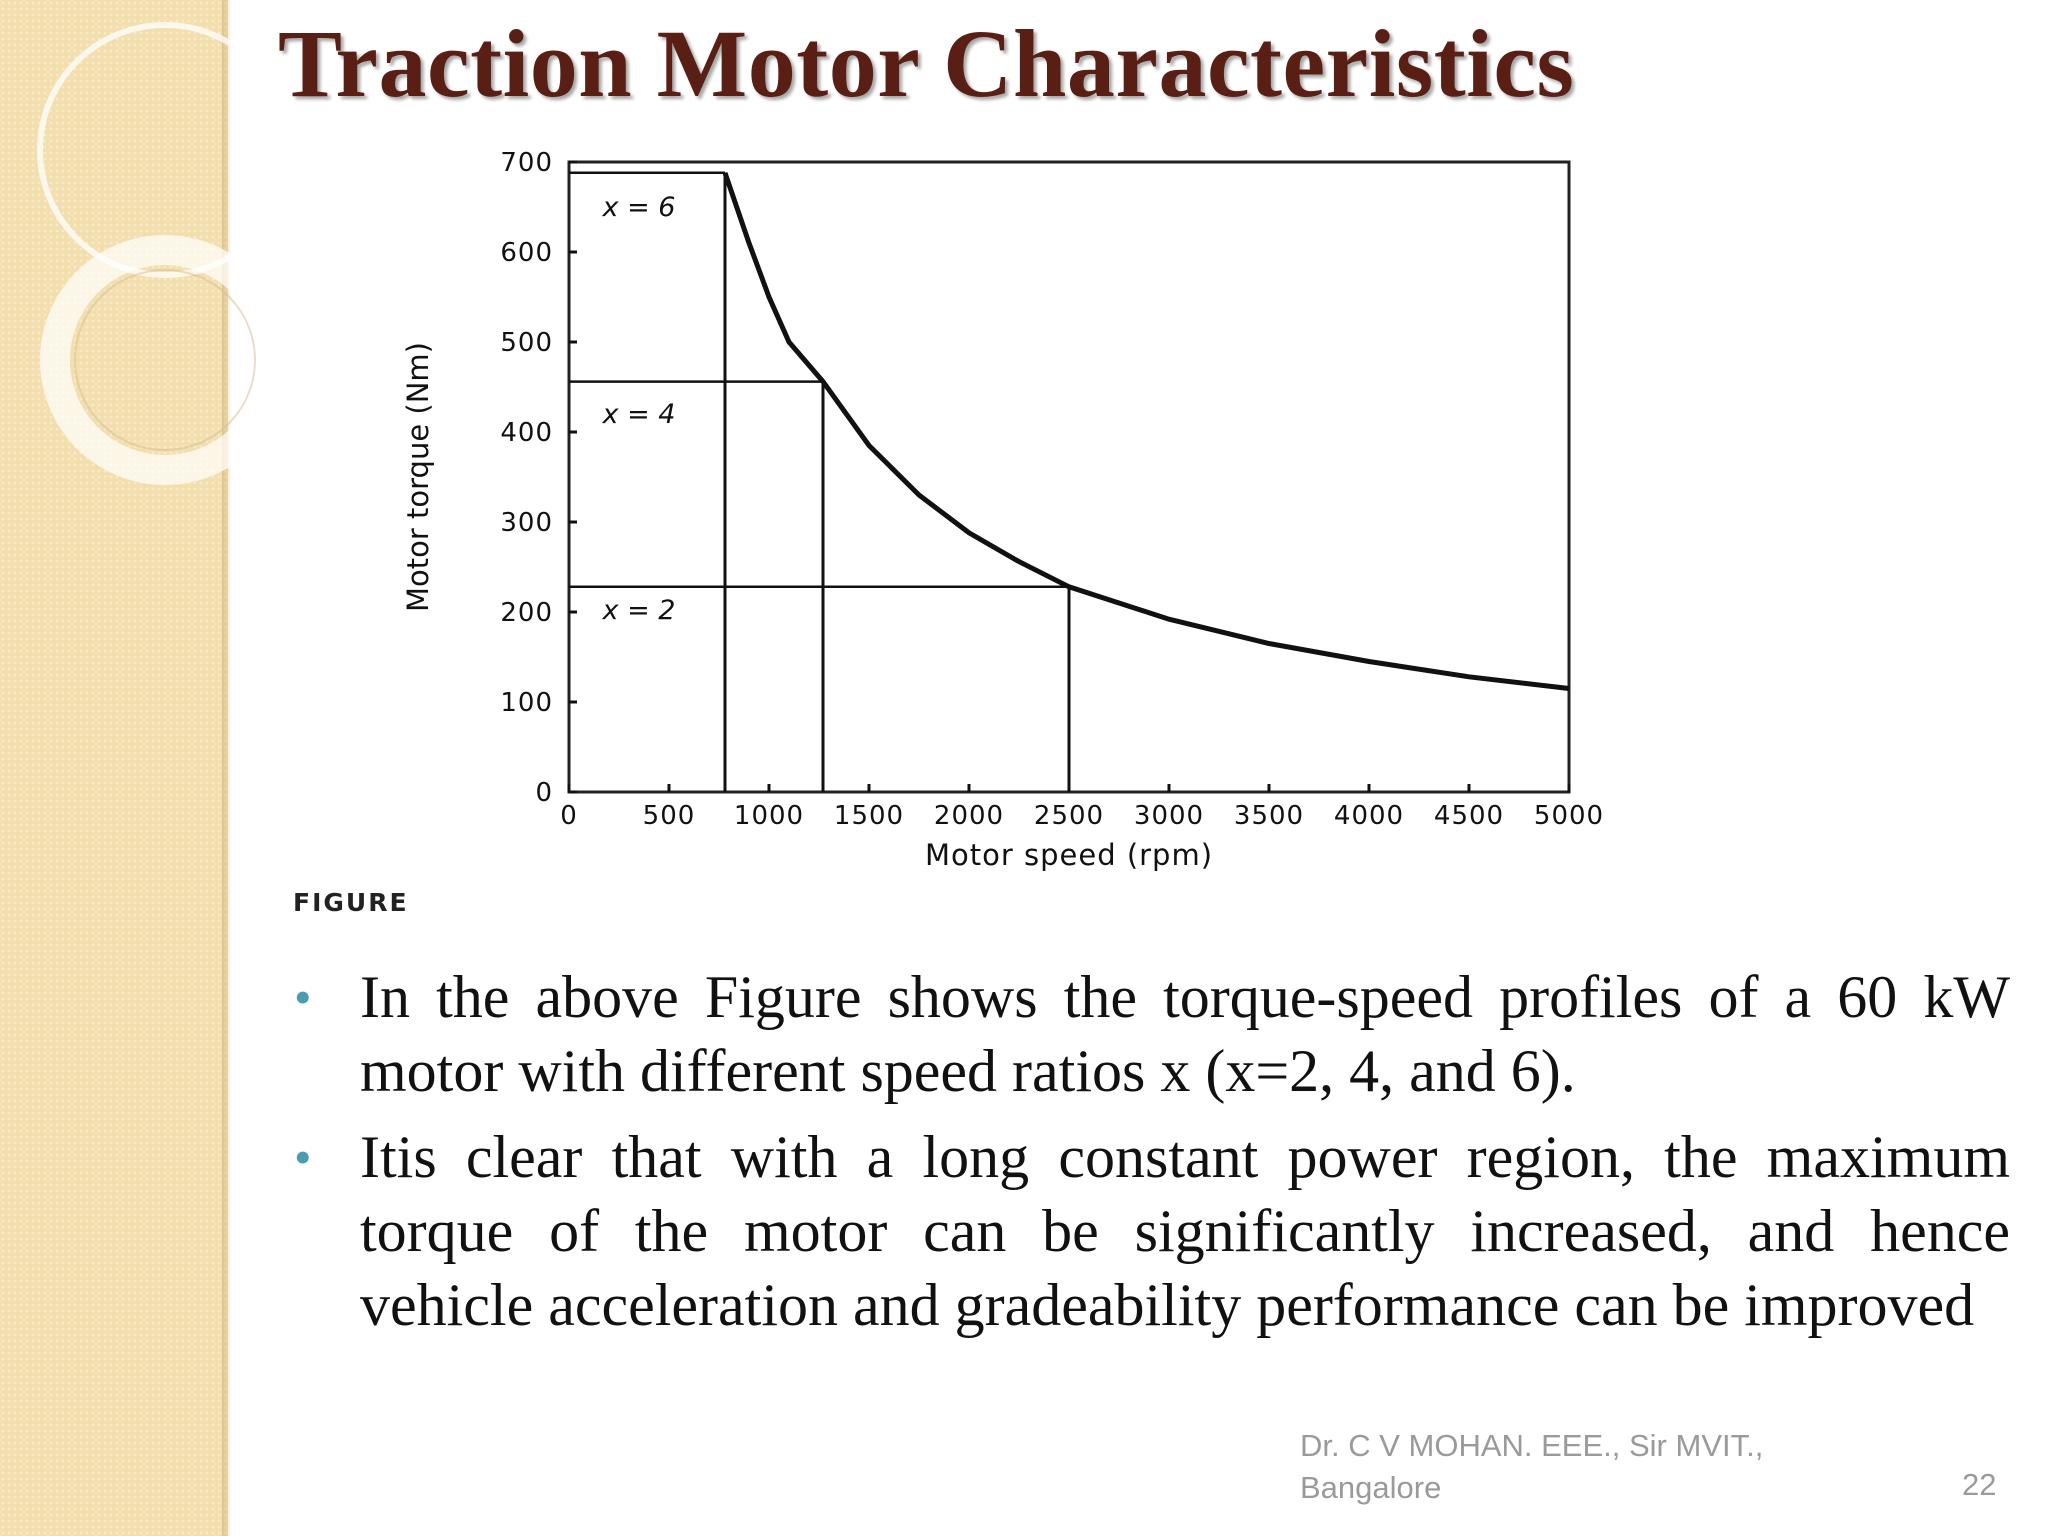  Describe the element at coordinates (526, 433) in the screenshot. I see `y-tick-label: 400` at that location.